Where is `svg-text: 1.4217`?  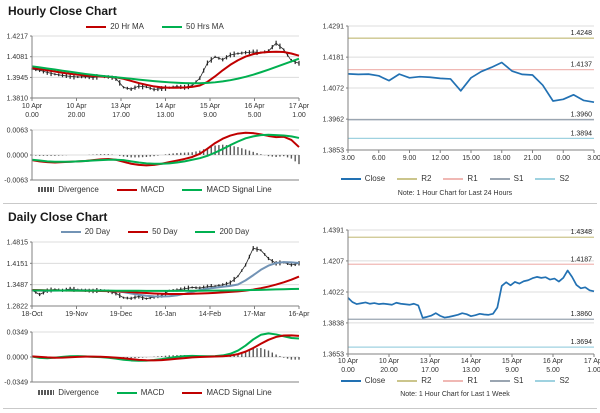 svg-text: 1.4217 is located at coordinates (18, 37).